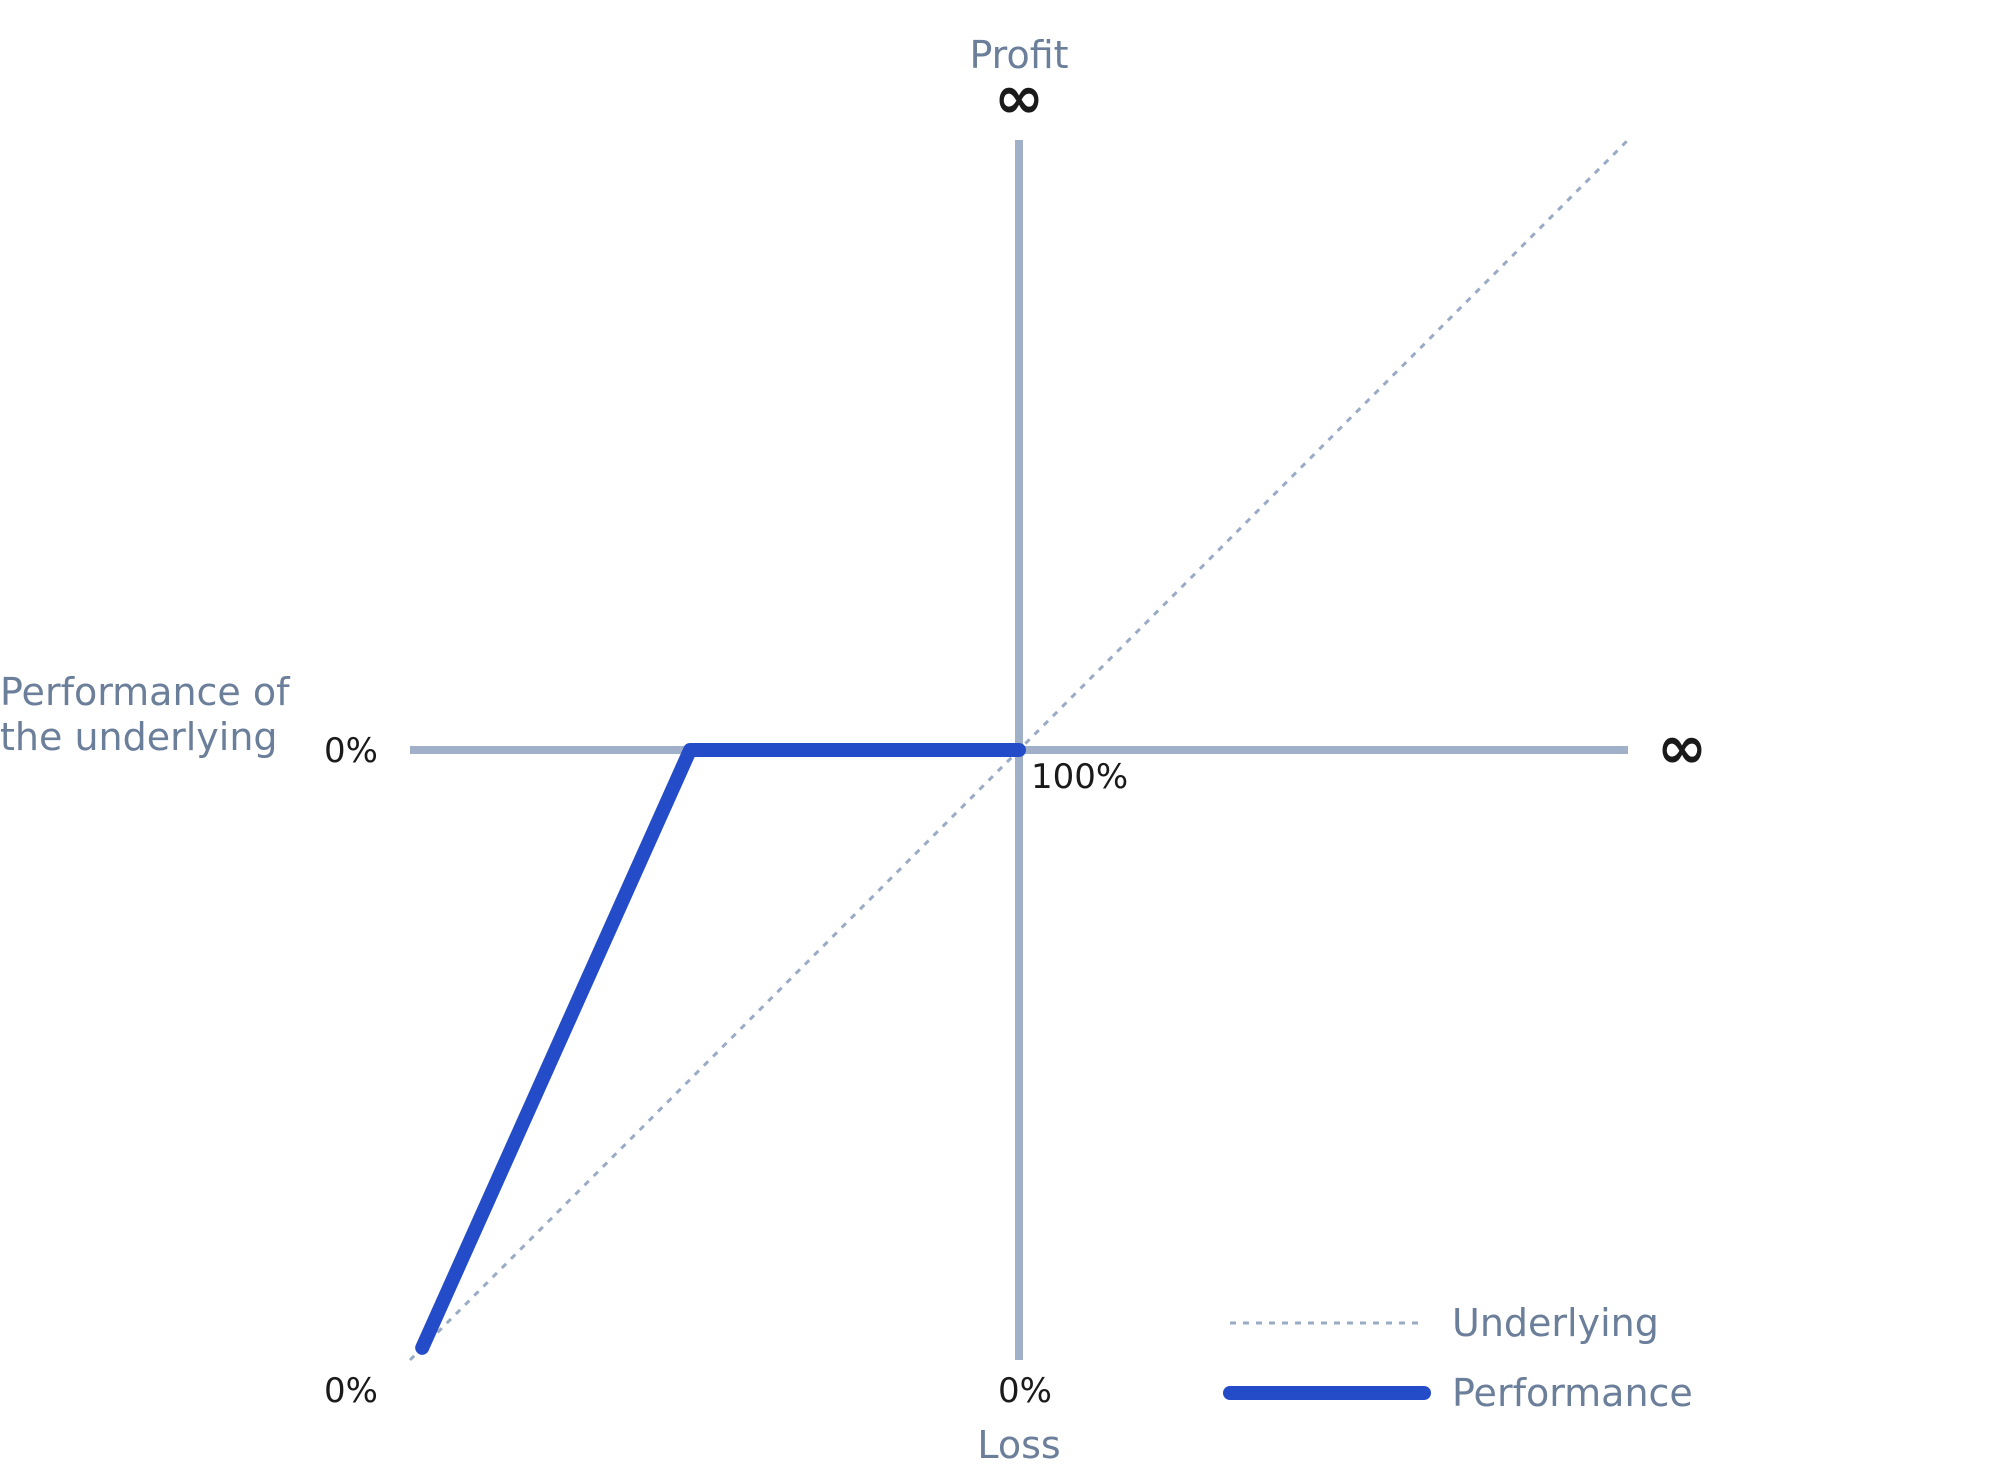 The image size is (2000, 1480). I want to click on legend-label-underlying: Underlying, so click(1555, 1323).